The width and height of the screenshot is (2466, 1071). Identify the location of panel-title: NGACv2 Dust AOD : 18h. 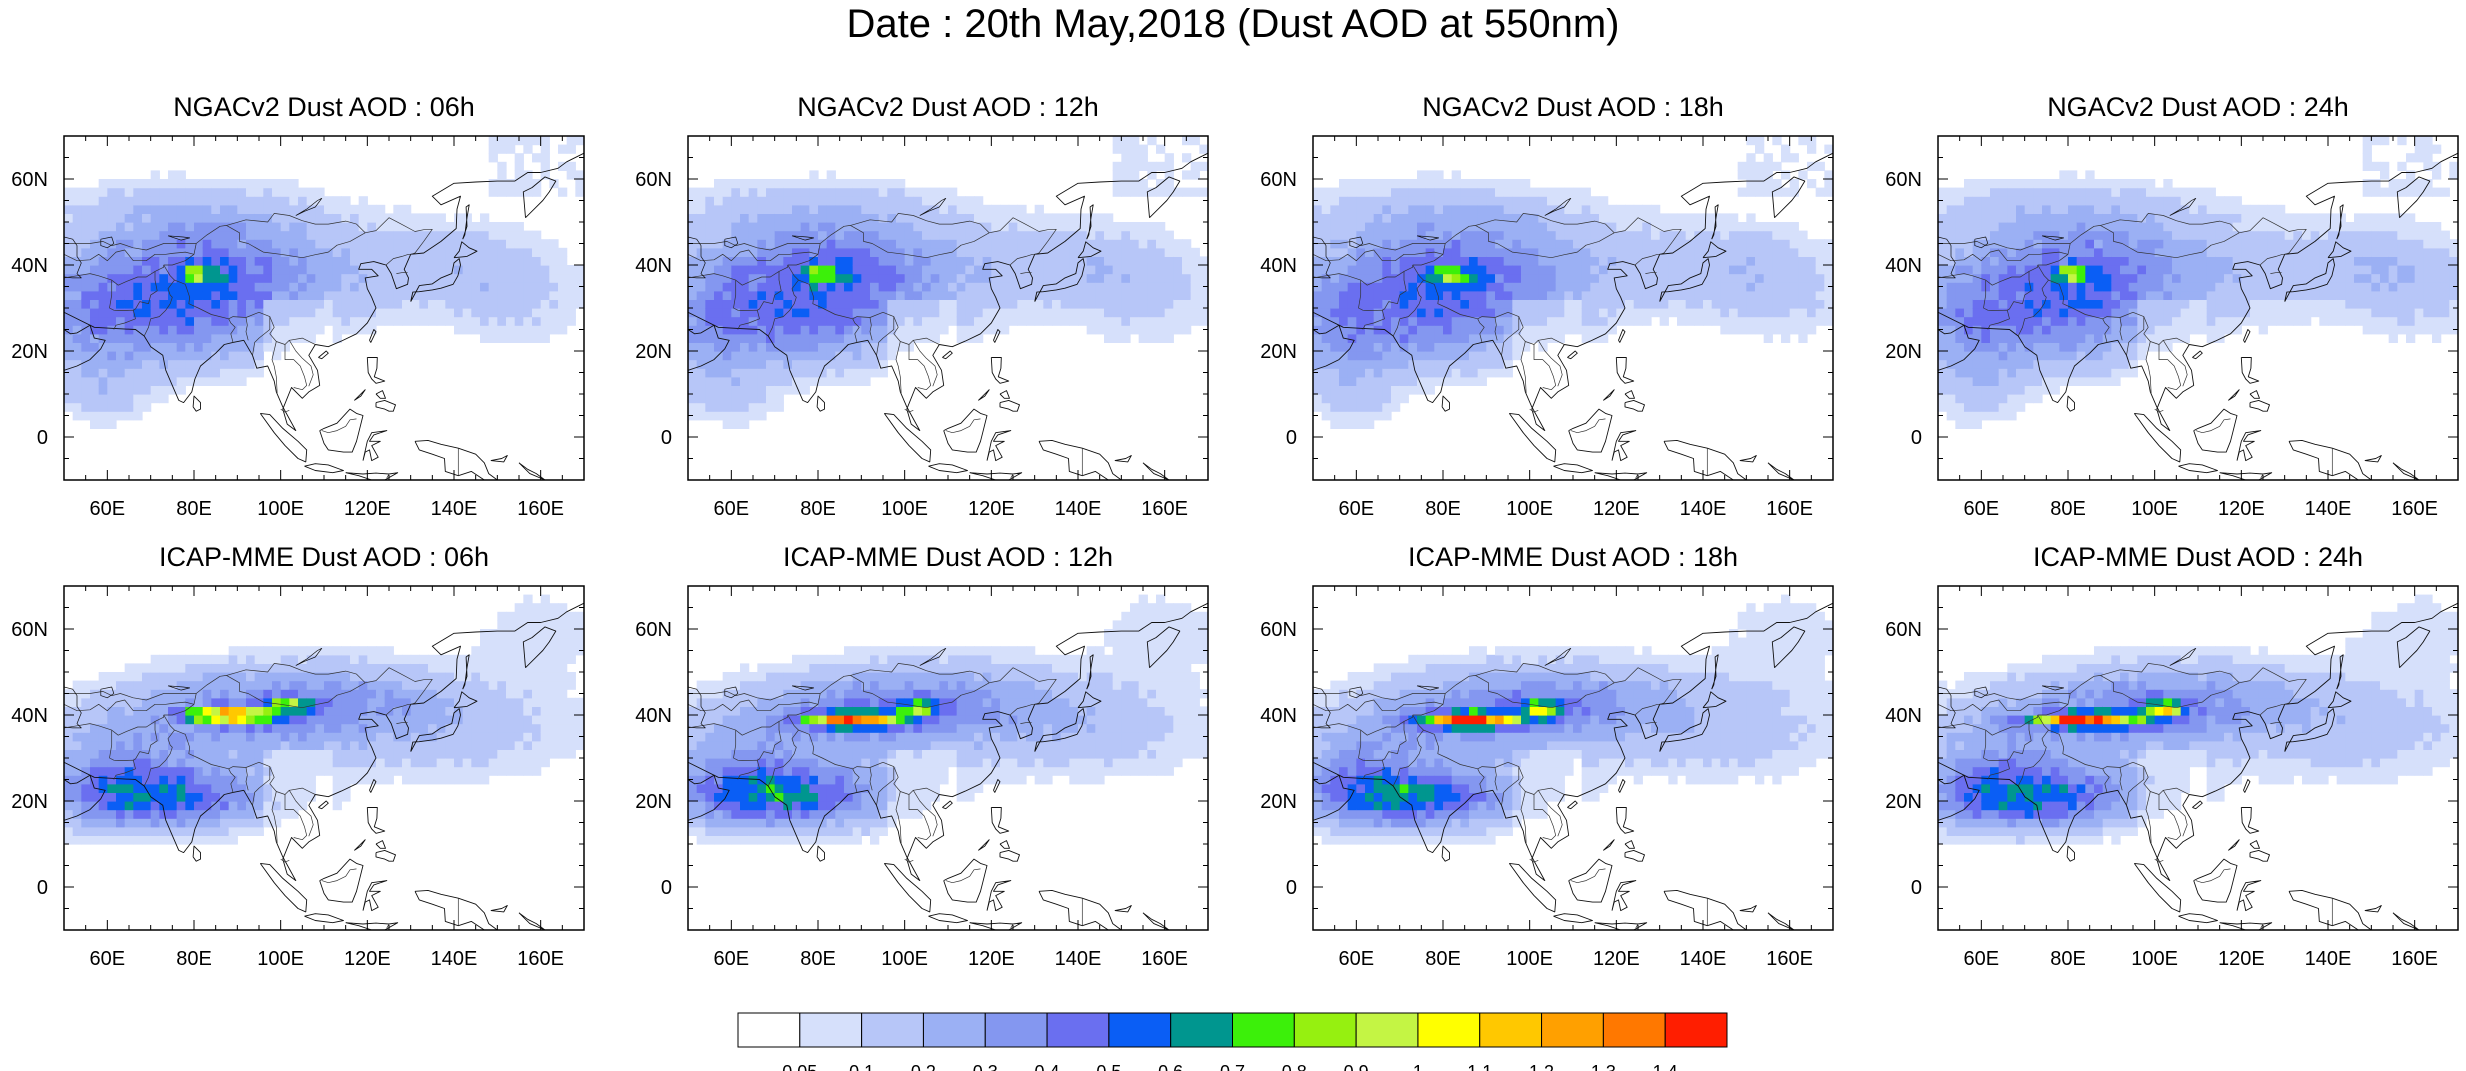
(1573, 107).